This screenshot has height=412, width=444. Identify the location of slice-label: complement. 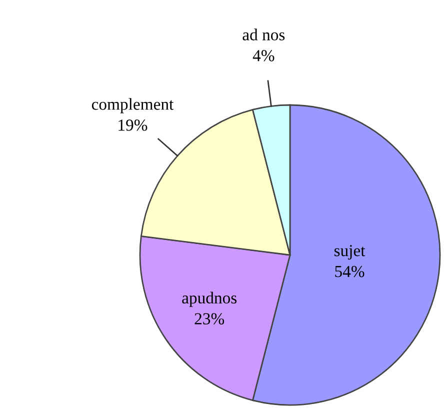
(133, 106).